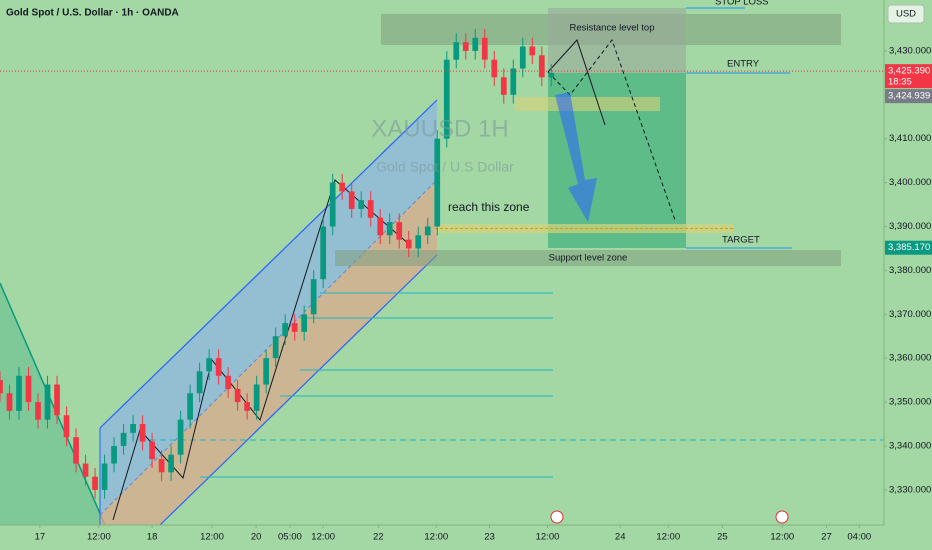 The height and width of the screenshot is (550, 932). Describe the element at coordinates (378, 537) in the screenshot. I see `x-tick-label: 22` at that location.